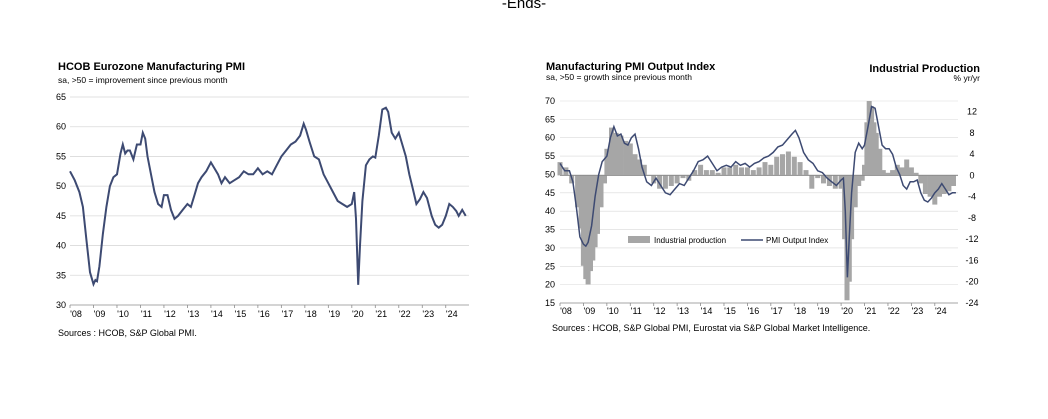 The height and width of the screenshot is (419, 1048). I want to click on y-tick-label-left: 70, so click(550, 101).